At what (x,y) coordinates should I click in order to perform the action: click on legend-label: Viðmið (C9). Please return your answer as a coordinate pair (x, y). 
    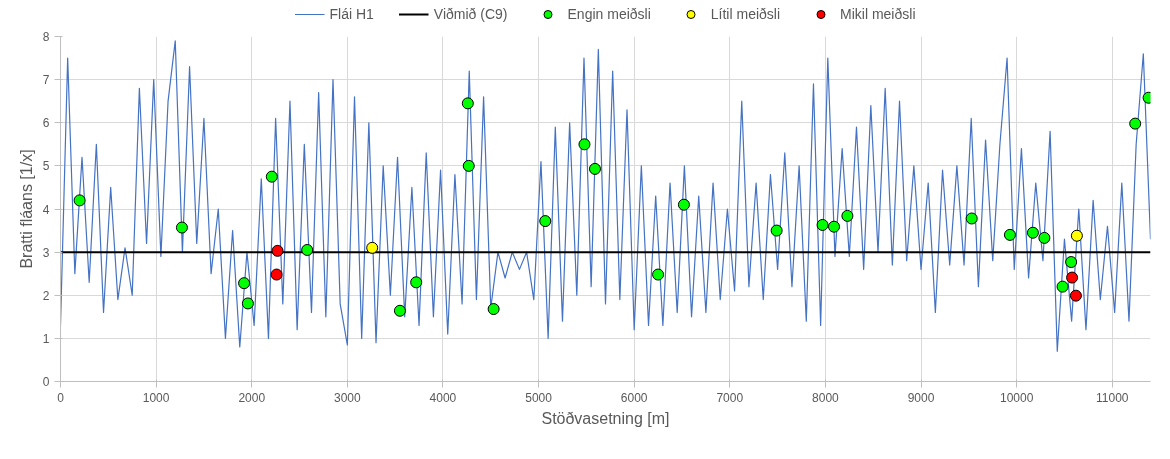
    Looking at the image, I should click on (470, 14).